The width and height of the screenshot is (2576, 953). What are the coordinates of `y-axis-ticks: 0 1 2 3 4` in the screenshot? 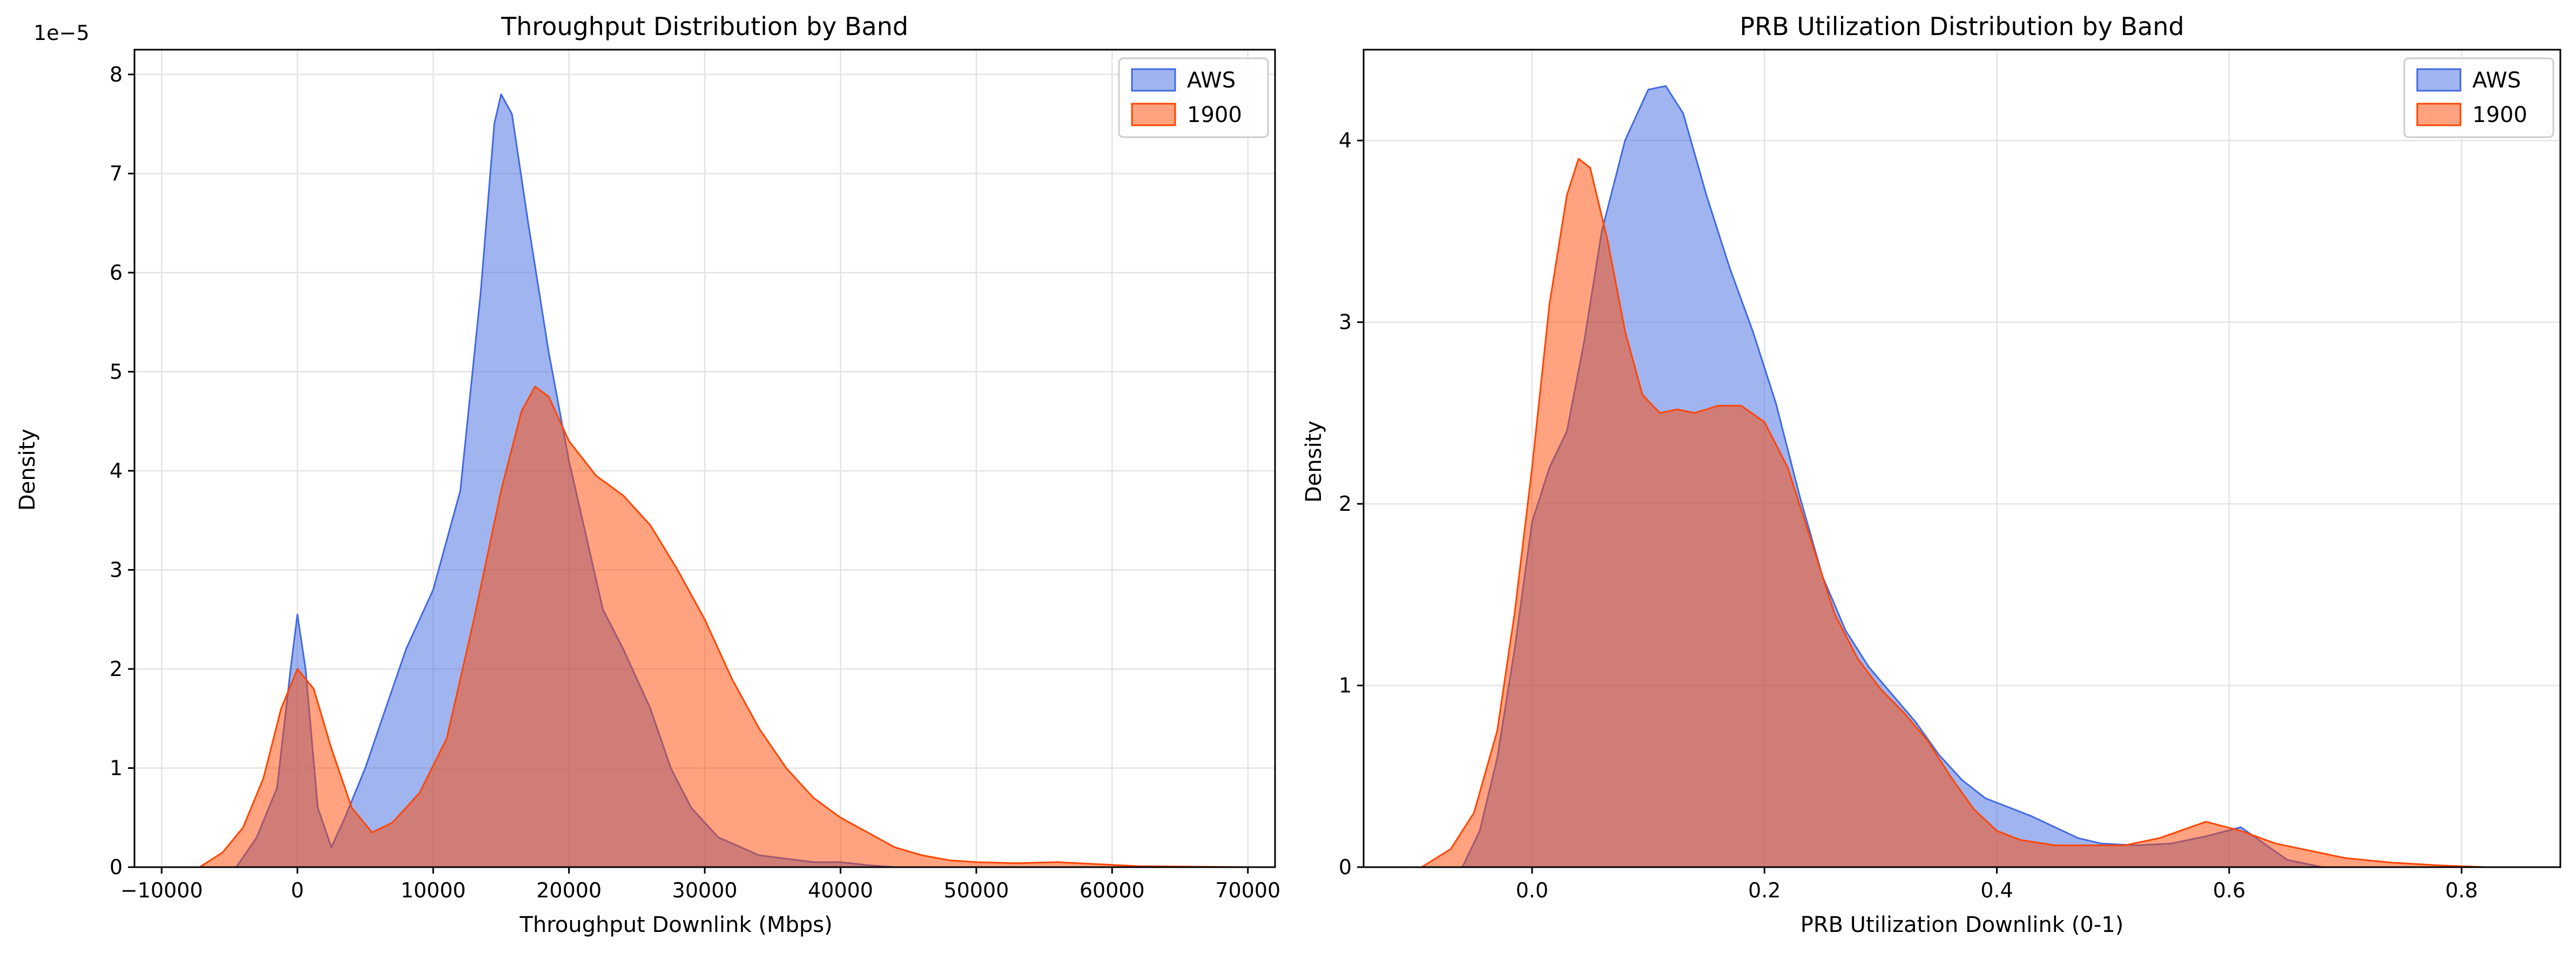 It's located at (1351, 504).